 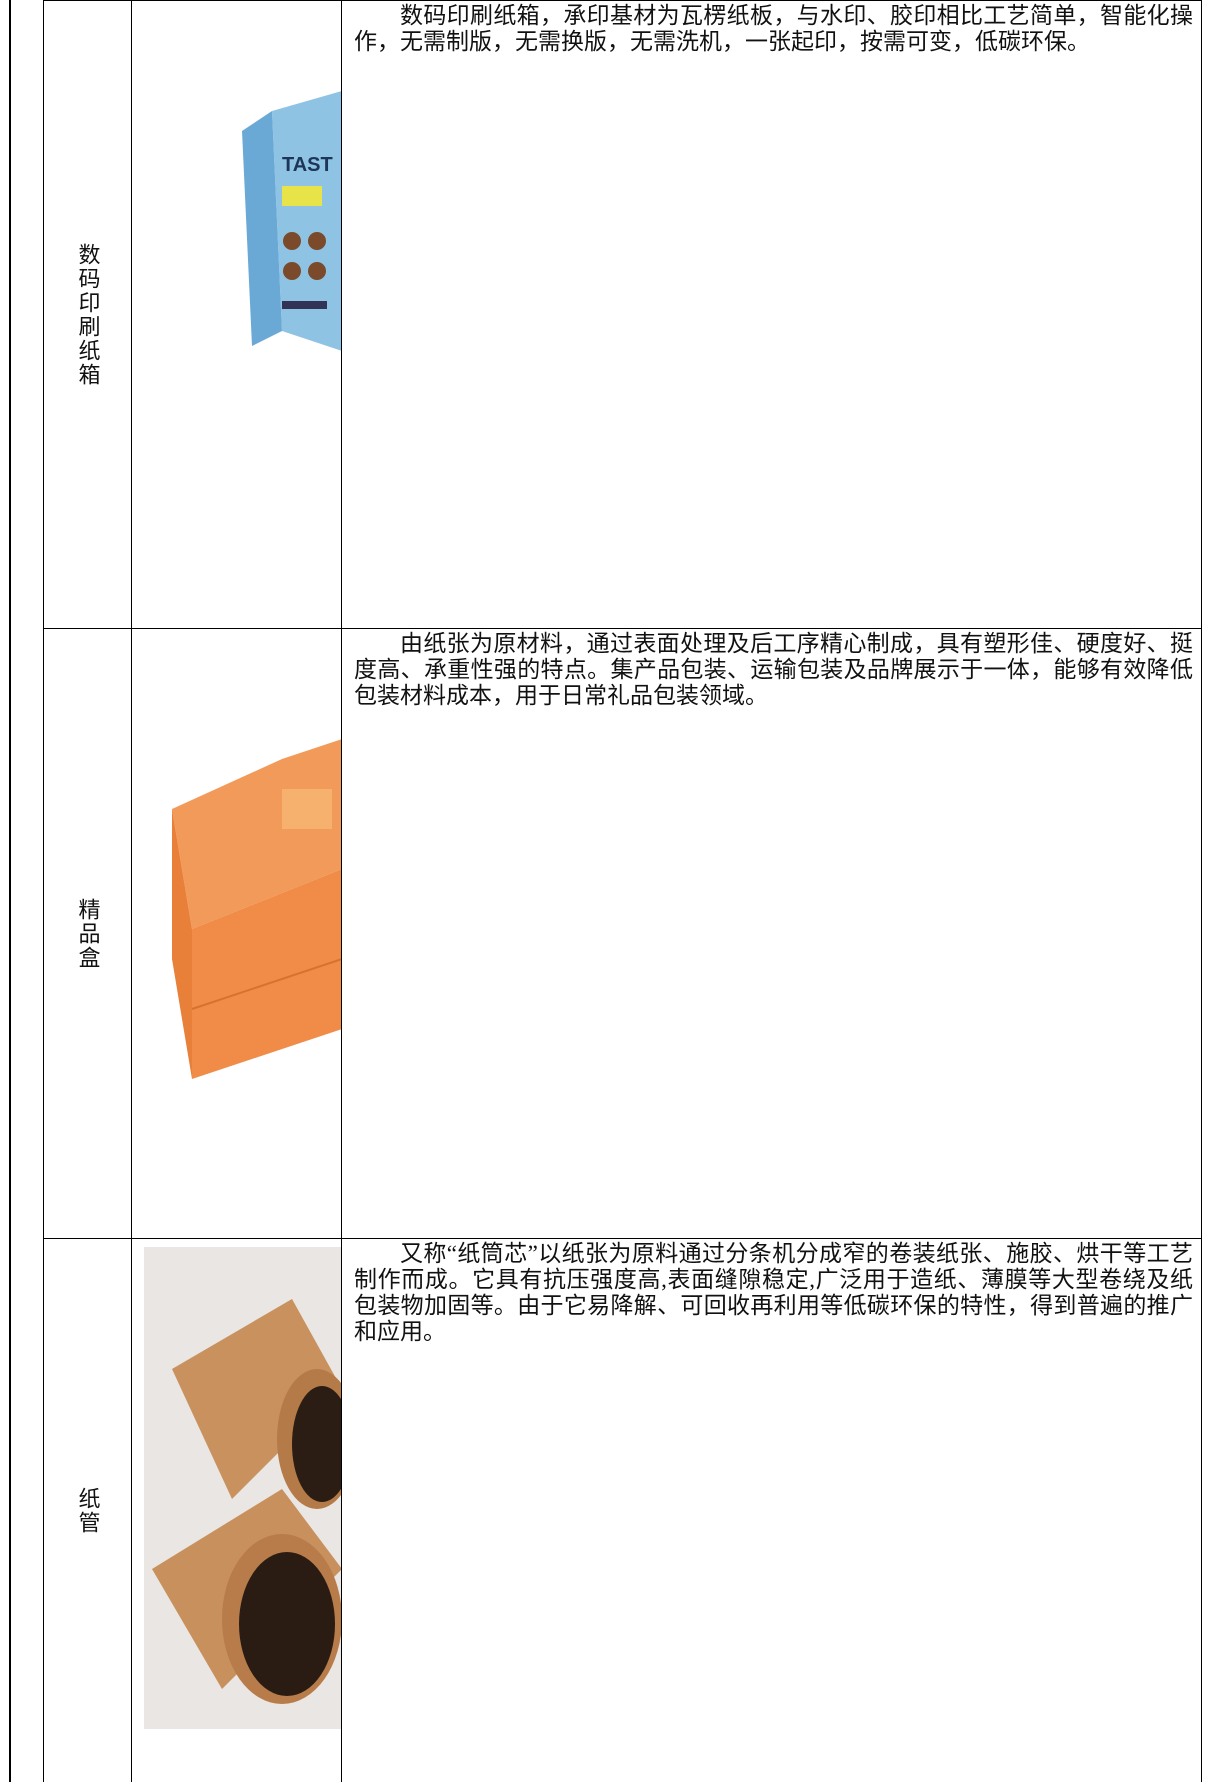 I want to click on label-cell: 数码印刷纸箱, so click(x=87, y=314).